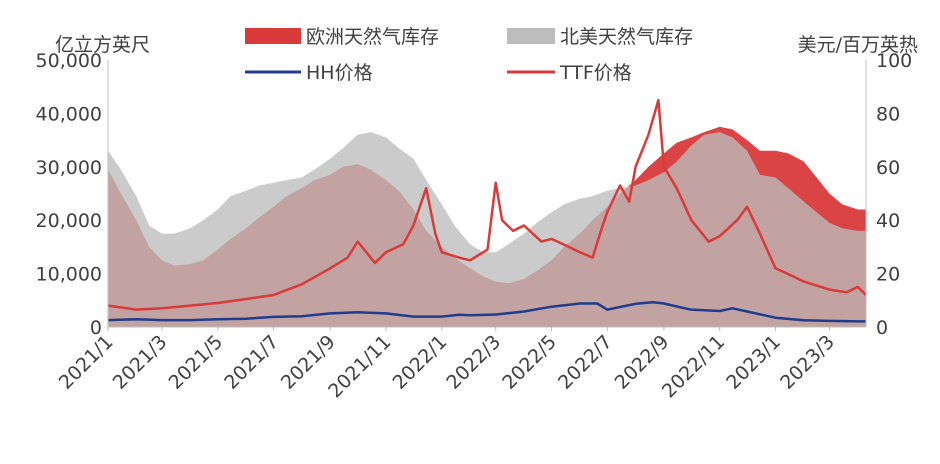 The image size is (940, 464). What do you see at coordinates (595, 73) in the screenshot?
I see `legend-label-ttf-price: TTF价格` at bounding box center [595, 73].